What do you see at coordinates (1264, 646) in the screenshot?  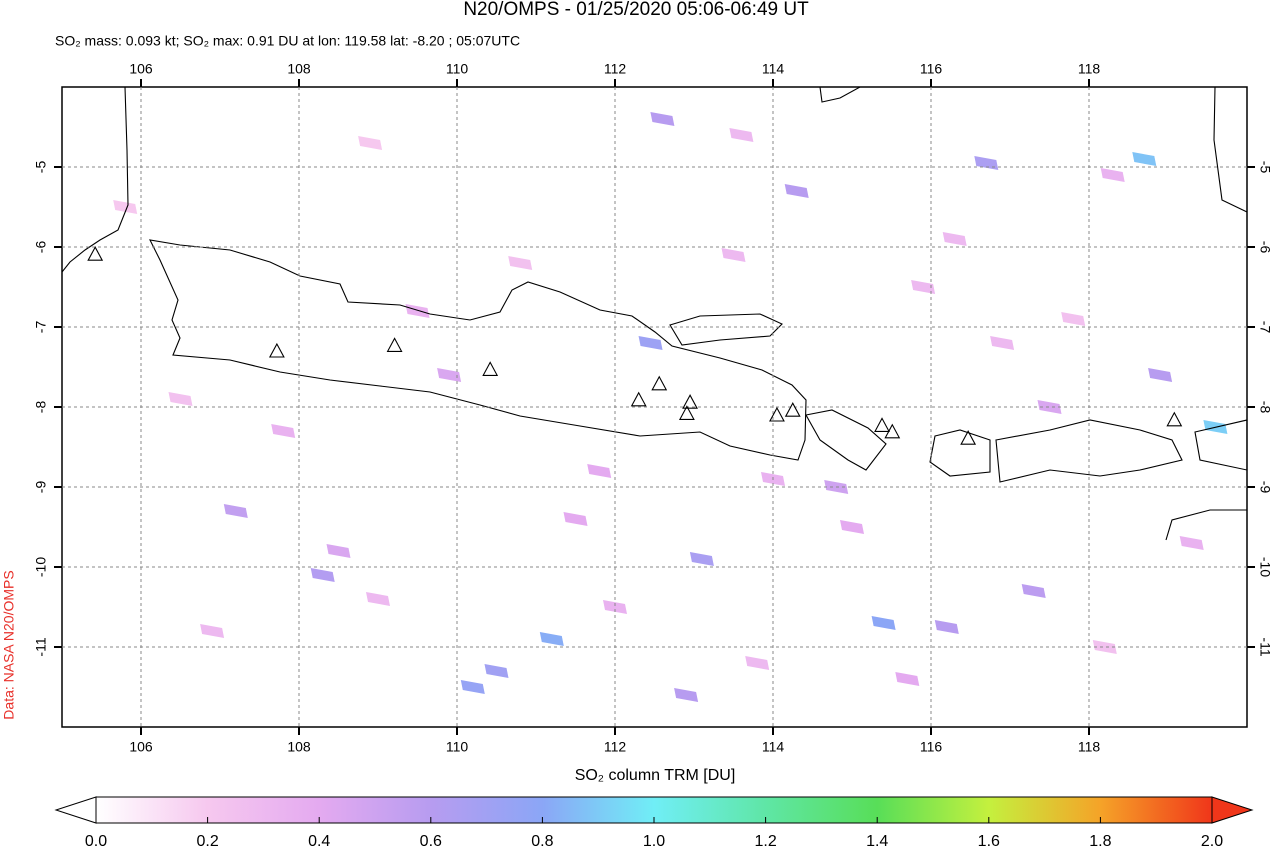 I see `y-tick-label-right: -11` at bounding box center [1264, 646].